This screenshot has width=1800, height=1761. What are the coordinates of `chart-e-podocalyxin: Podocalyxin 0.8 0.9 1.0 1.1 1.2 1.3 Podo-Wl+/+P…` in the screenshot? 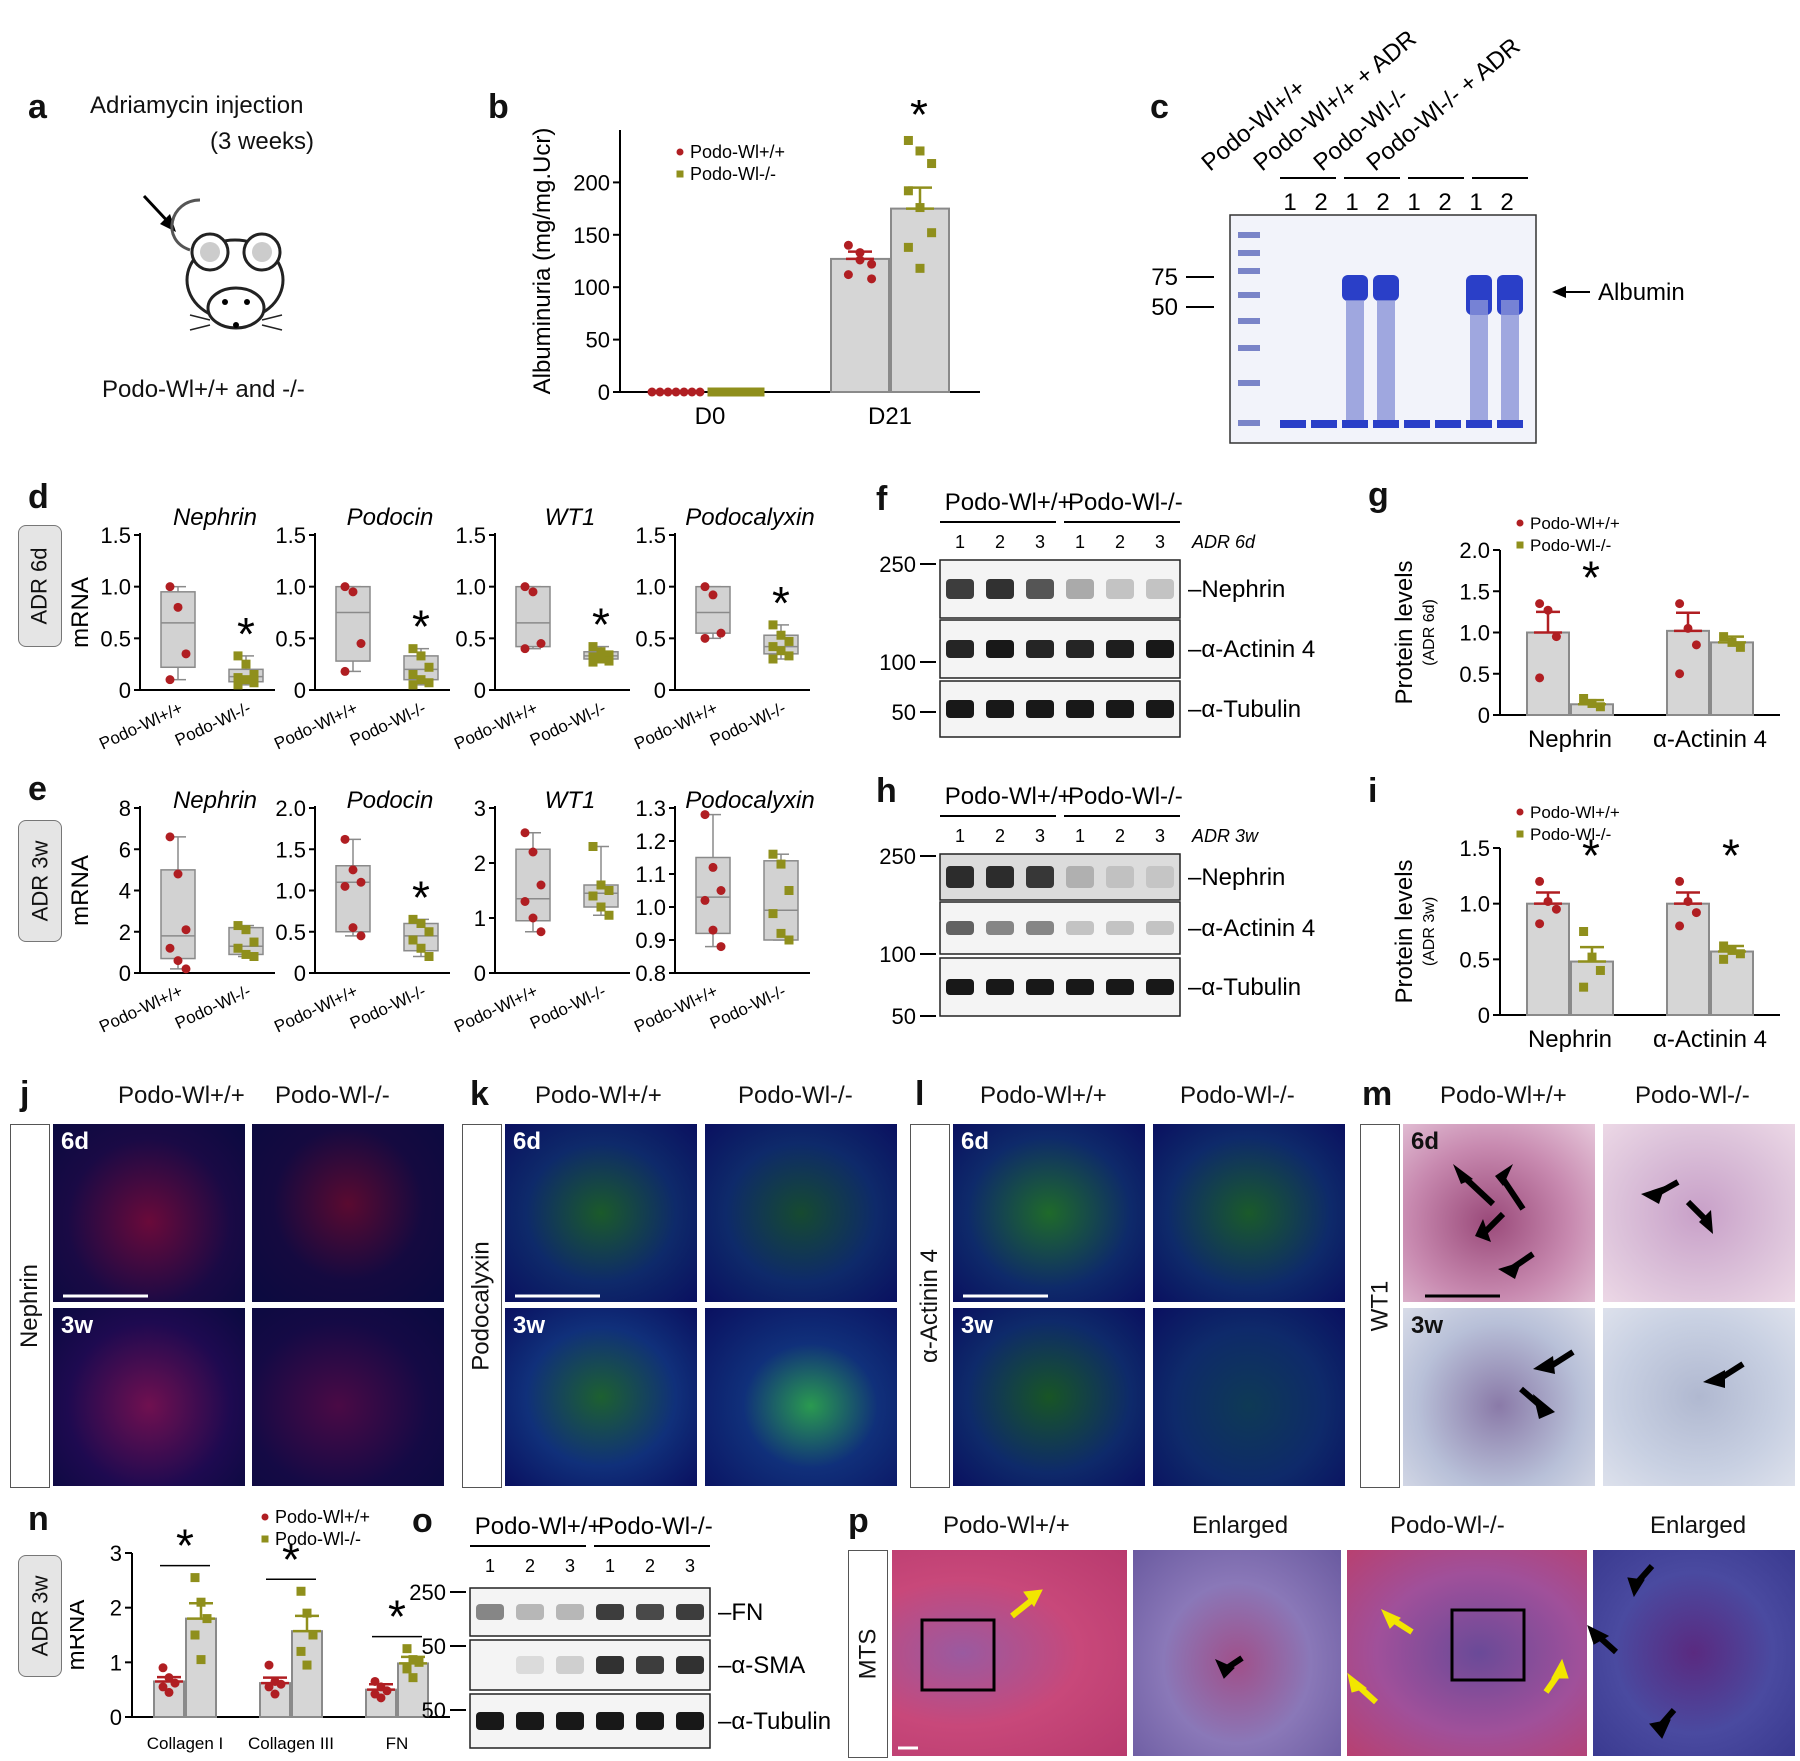 It's located at (722, 912).